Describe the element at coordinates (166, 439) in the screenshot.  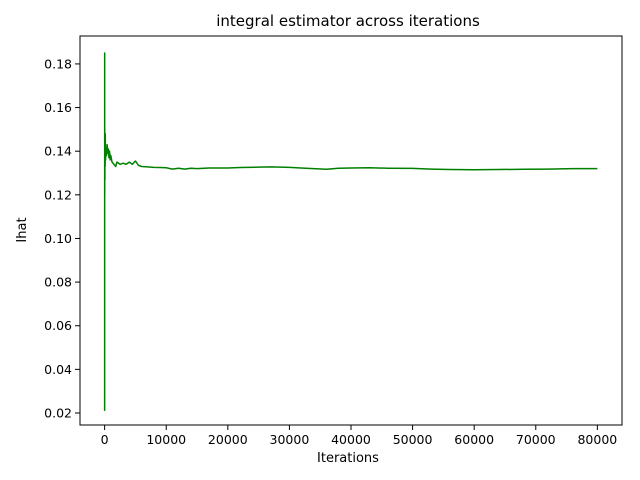
I see `x-tick-label: 10000` at that location.